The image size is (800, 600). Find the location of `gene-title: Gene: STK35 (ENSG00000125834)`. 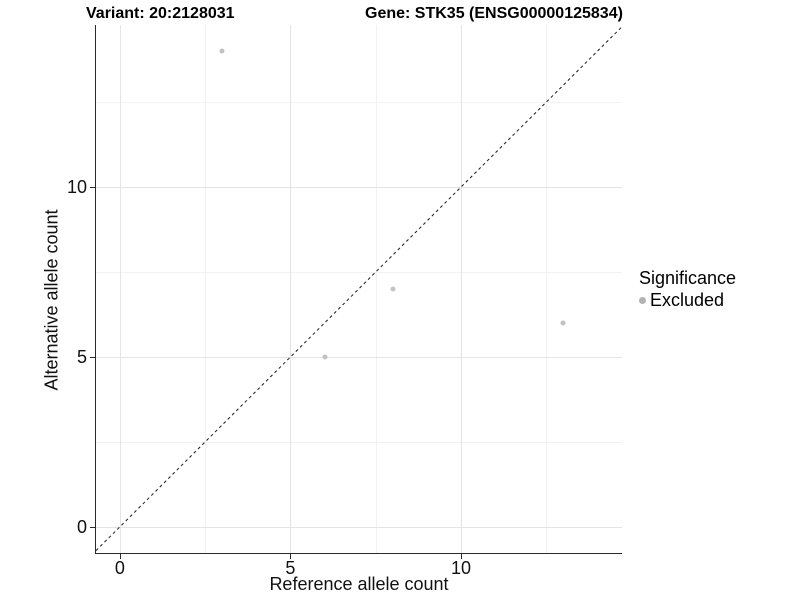

gene-title: Gene: STK35 (ENSG00000125834) is located at coordinates (494, 13).